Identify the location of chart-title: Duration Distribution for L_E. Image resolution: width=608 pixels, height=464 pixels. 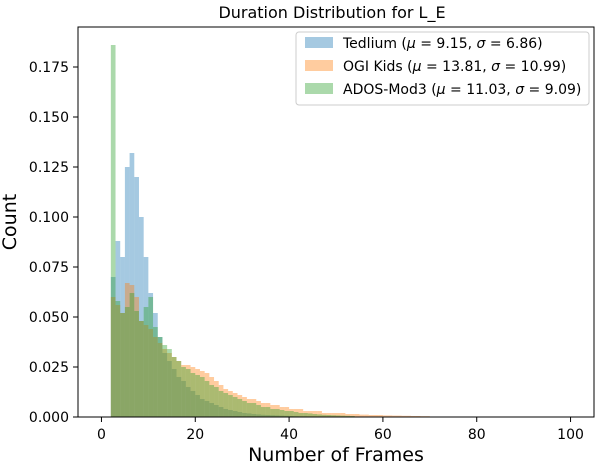
(331, 13).